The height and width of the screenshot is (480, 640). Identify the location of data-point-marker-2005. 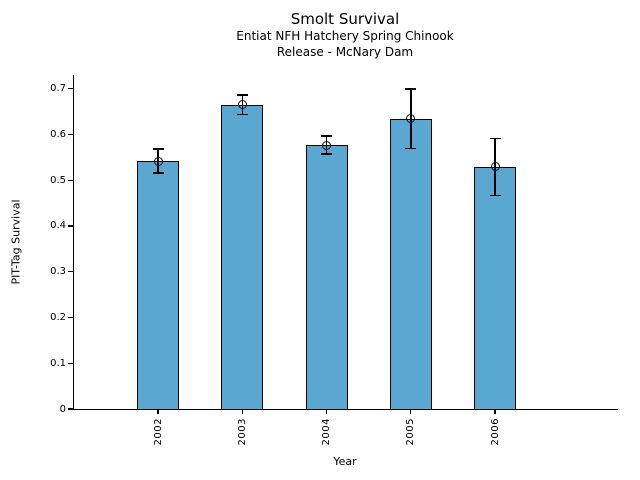
(411, 119).